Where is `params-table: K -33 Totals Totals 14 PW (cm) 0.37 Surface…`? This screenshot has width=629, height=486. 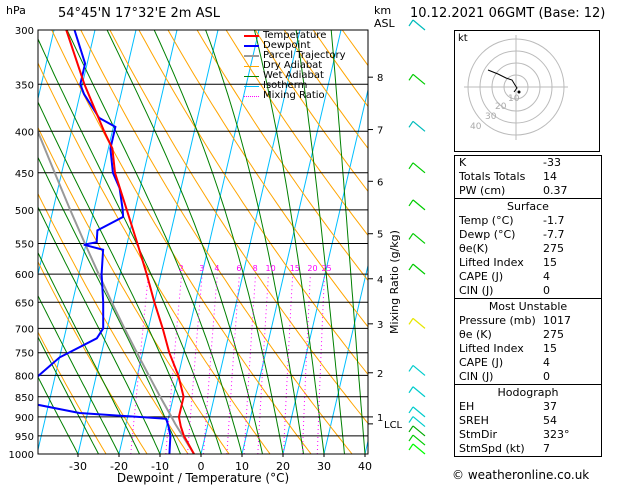
params-table: K -33 Totals Totals 14 PW (cm) 0.37 Surface… is located at coordinates (528, 306).